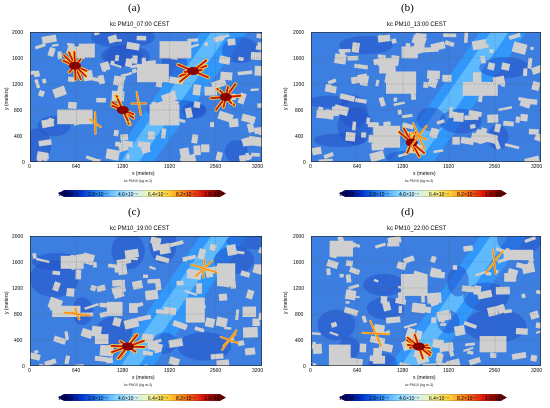  What do you see at coordinates (74, 65) in the screenshot?
I see `hotspot` at bounding box center [74, 65].